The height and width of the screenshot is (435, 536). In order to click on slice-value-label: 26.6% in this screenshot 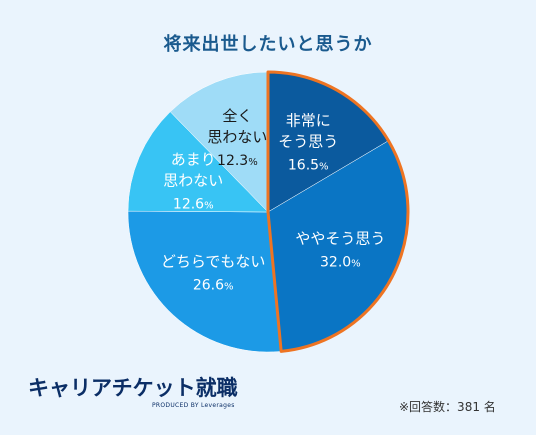, I will do `click(213, 286)`.